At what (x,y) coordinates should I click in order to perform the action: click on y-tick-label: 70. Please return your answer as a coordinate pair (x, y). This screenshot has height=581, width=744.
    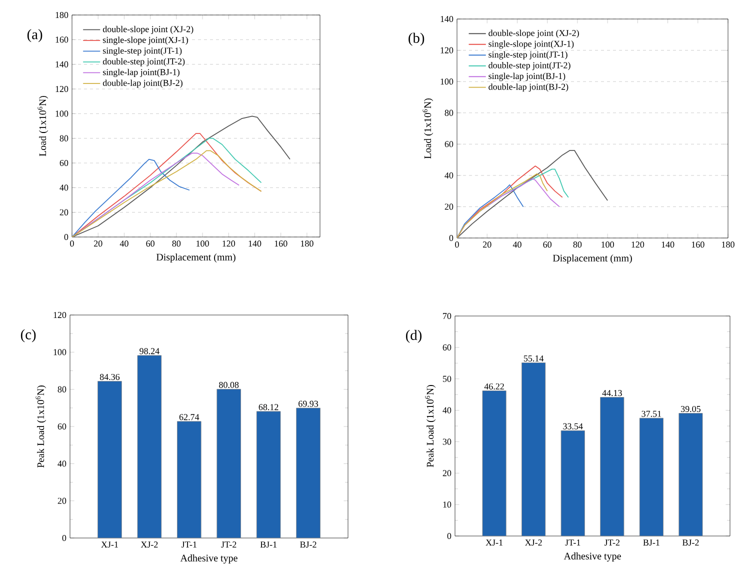
    Looking at the image, I should click on (447, 316).